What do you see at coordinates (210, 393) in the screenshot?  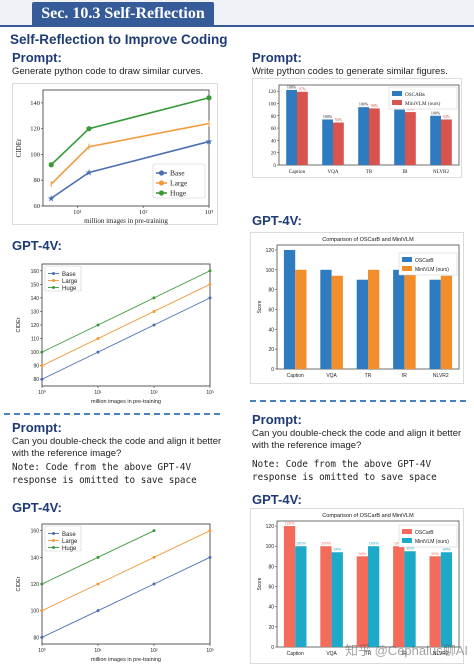 I see `x-tick-label: 10³` at bounding box center [210, 393].